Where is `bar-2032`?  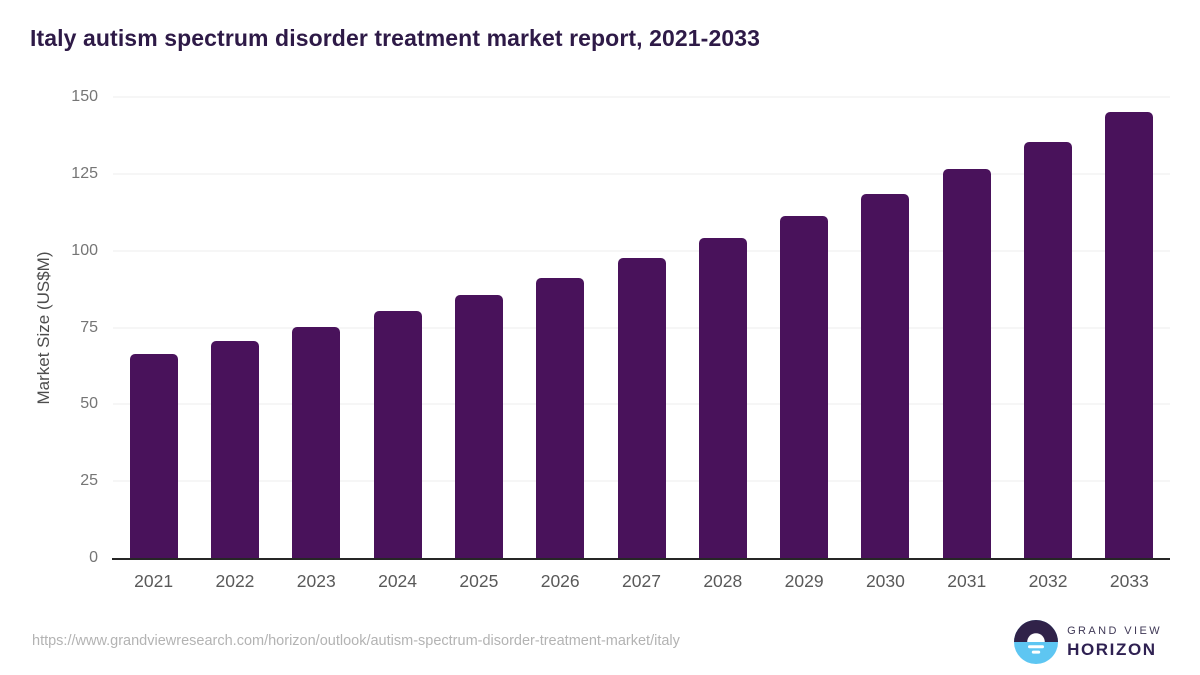 bar-2032 is located at coordinates (1048, 349).